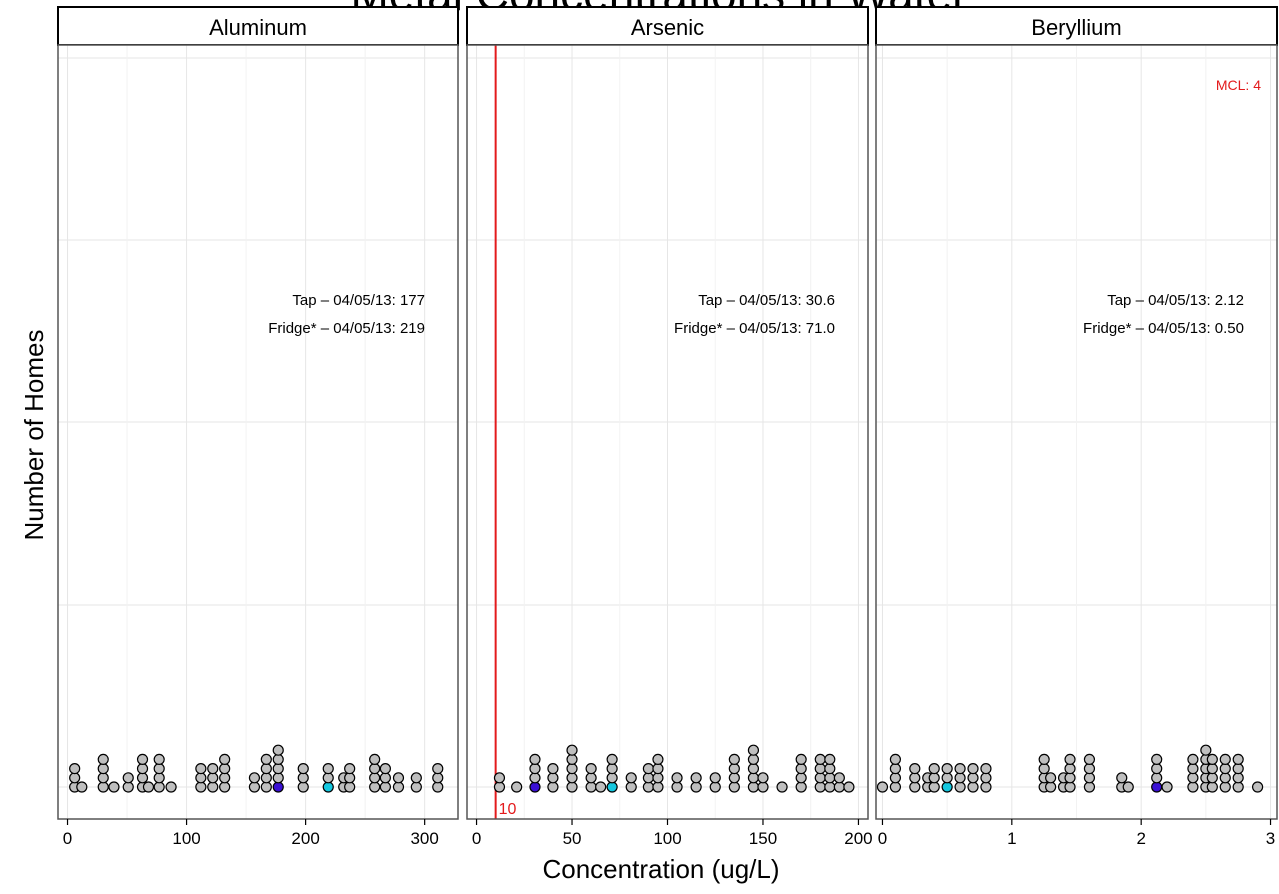 Image resolution: width=1279 pixels, height=894 pixels. What do you see at coordinates (947, 787) in the screenshot?
I see `data-point-fridge` at bounding box center [947, 787].